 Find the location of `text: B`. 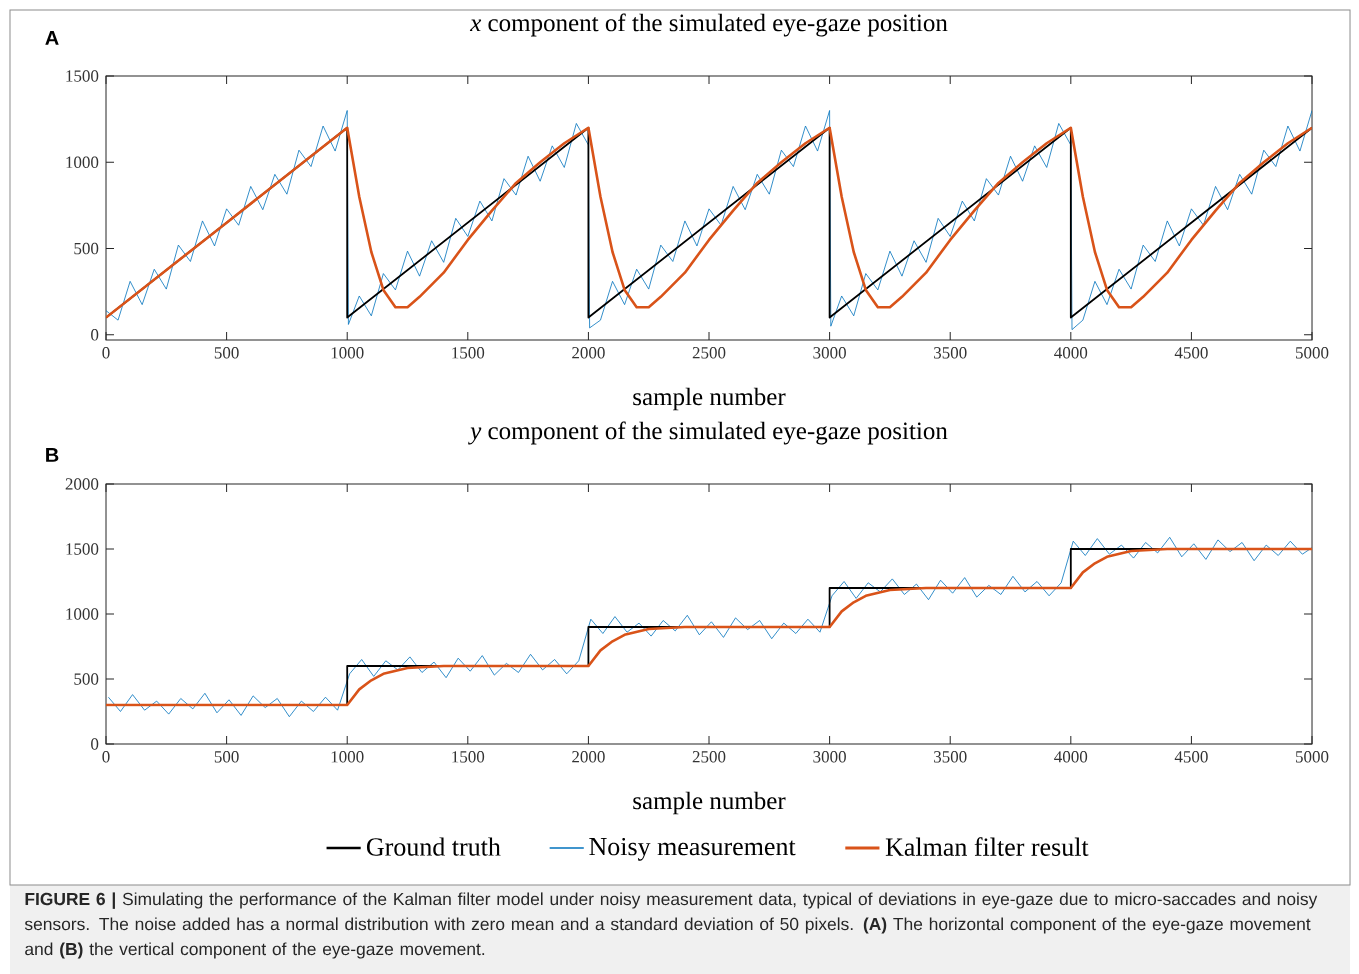

text: B is located at coordinates (52, 455).